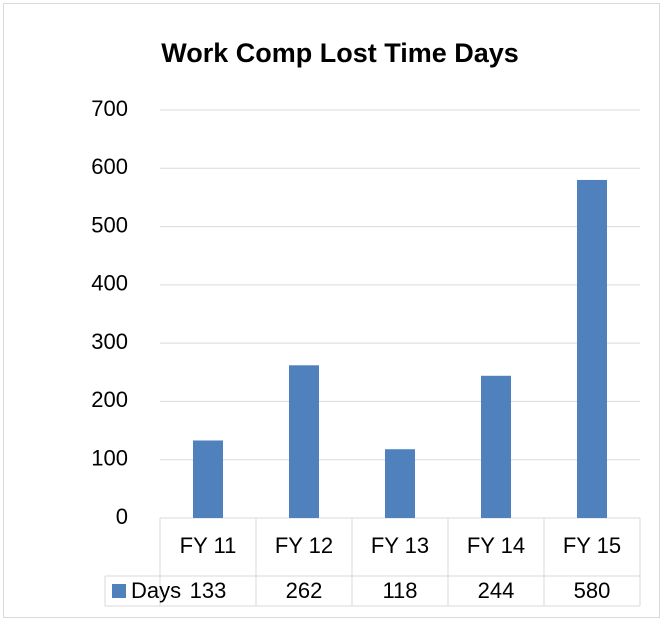  Describe the element at coordinates (109, 224) in the screenshot. I see `y-tick-label: 500` at that location.